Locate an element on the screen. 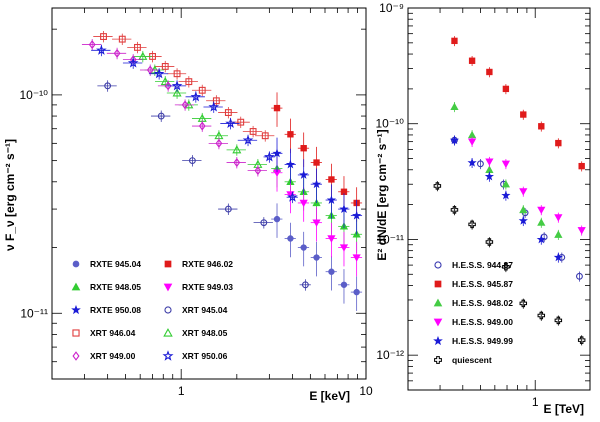 The image size is (600, 422). legend-label: XRT 948.05 is located at coordinates (205, 333).